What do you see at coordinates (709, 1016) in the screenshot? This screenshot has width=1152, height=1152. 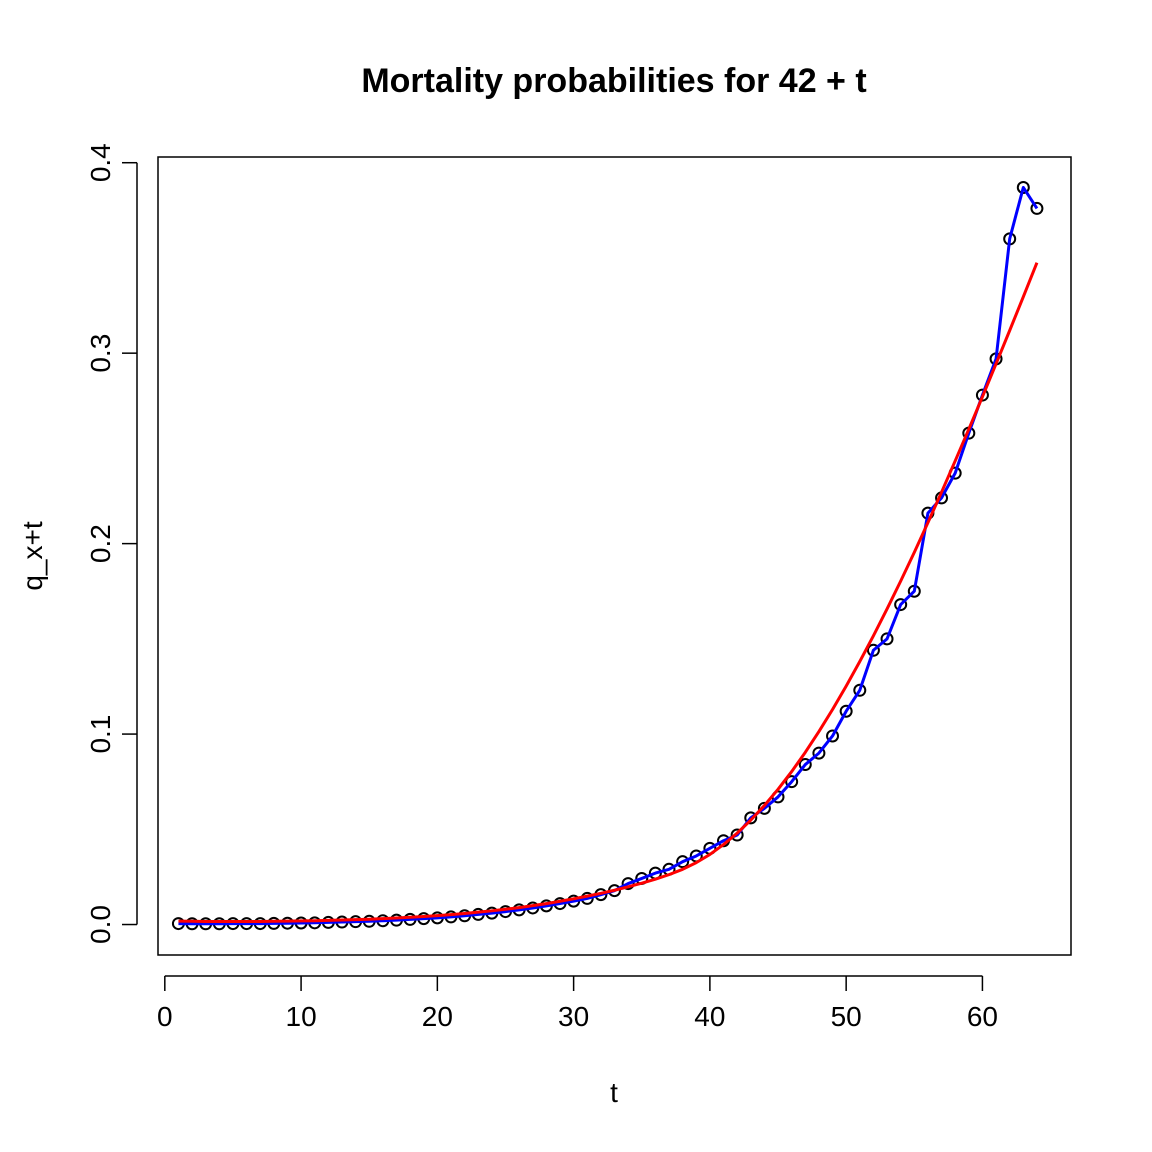 I see `x-tick-label: 40` at bounding box center [709, 1016].